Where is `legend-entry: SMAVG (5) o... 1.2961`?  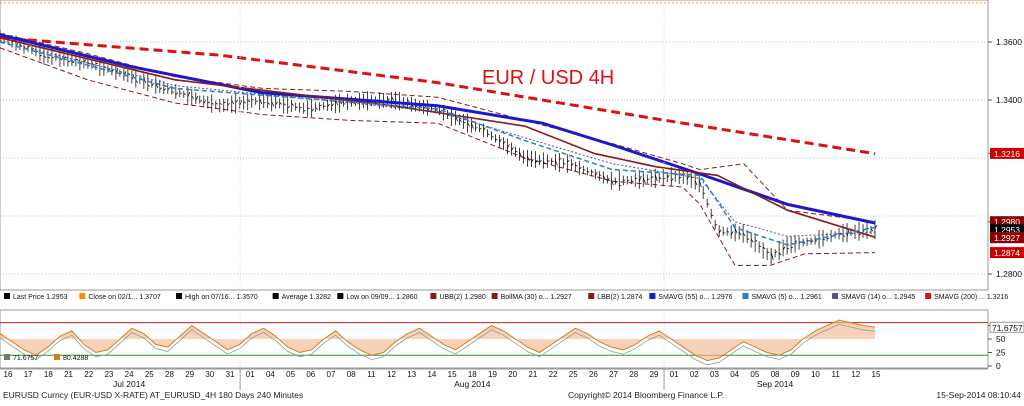 legend-entry: SMAVG (5) o... 1.2961 is located at coordinates (787, 297).